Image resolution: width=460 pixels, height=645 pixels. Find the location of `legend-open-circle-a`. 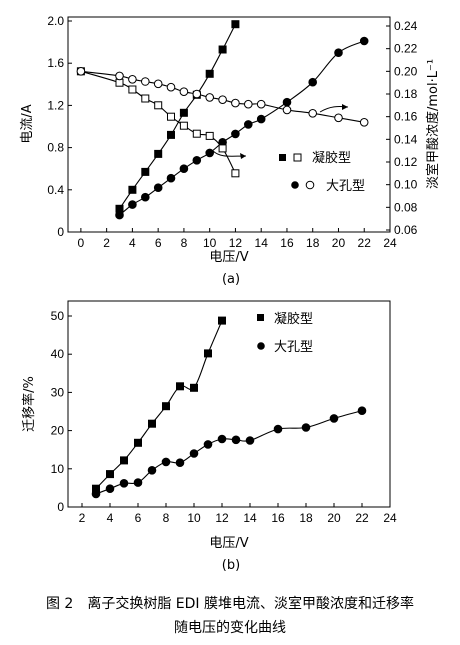

legend-open-circle-a is located at coordinates (310, 185).